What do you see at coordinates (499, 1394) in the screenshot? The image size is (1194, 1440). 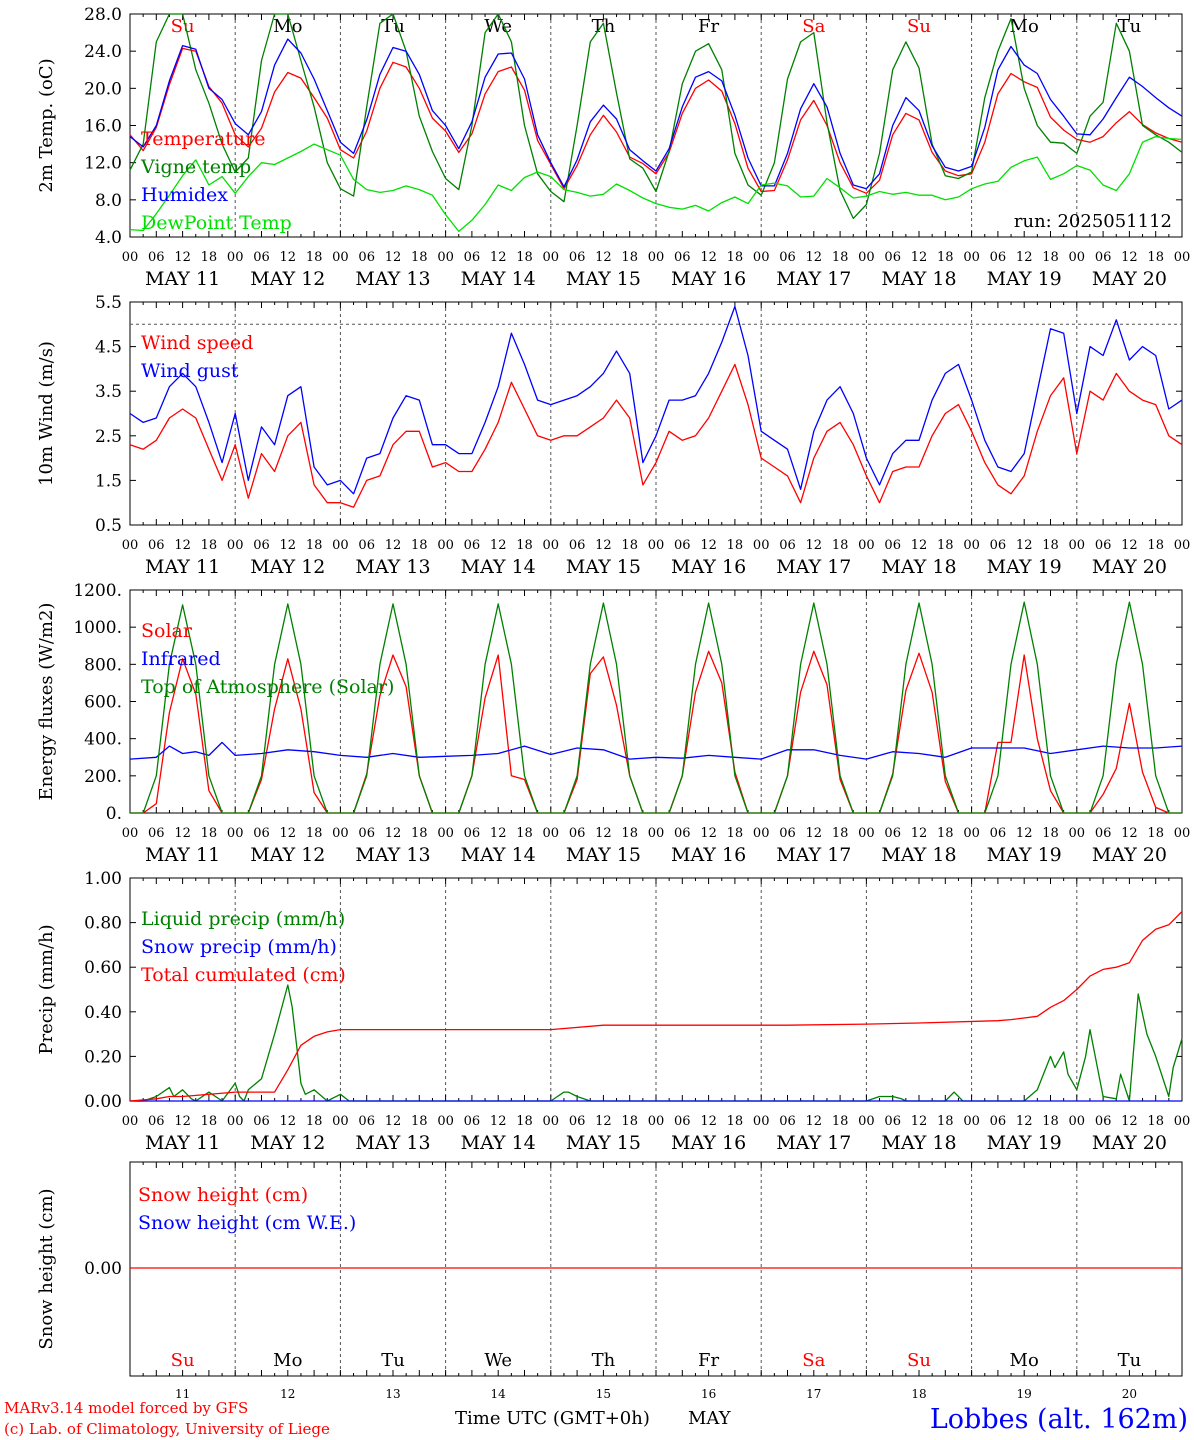 I see `day-number: 14` at bounding box center [499, 1394].